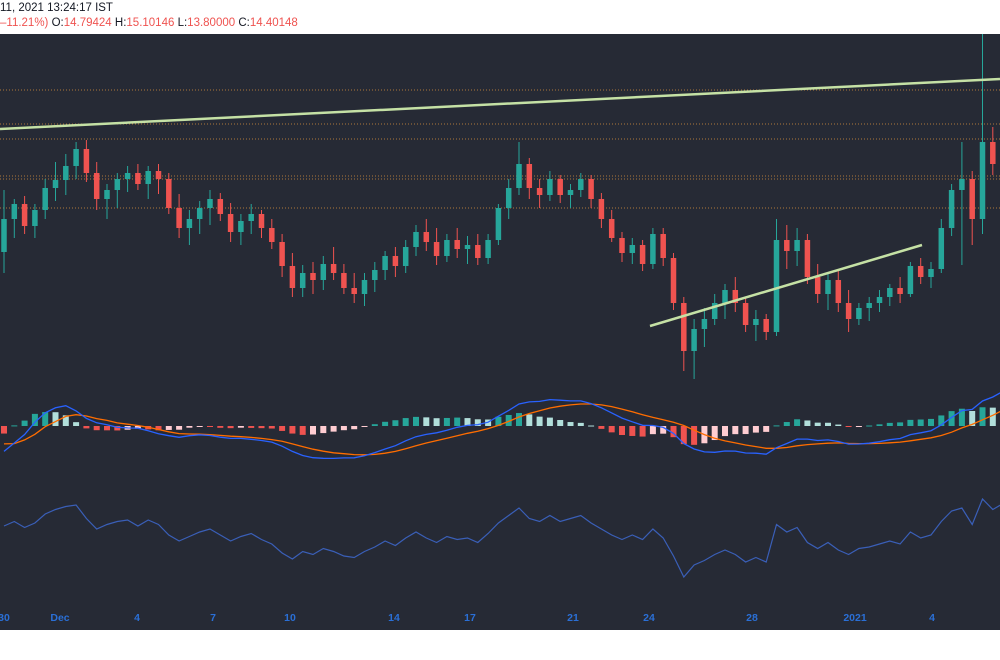  What do you see at coordinates (786, 285) in the screenshot?
I see `support-trendline` at bounding box center [786, 285].